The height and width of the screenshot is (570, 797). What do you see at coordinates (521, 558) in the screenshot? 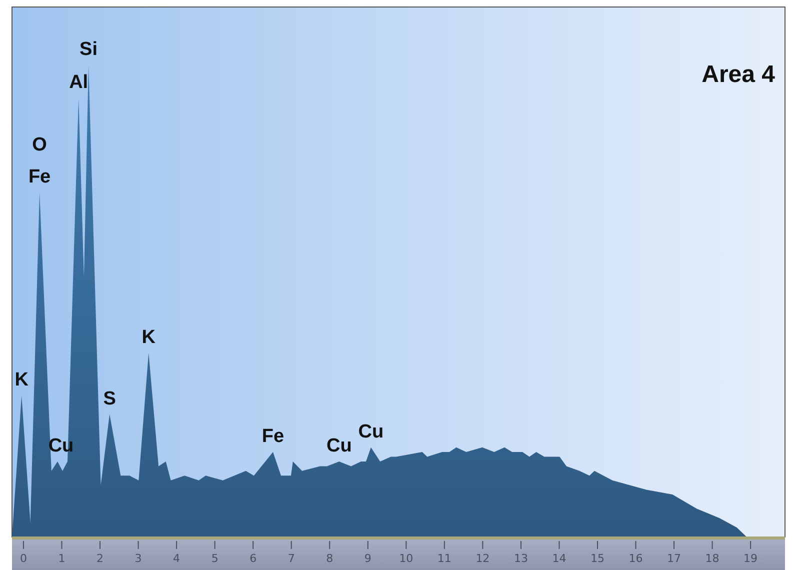
I see `x-tick-label: 13` at bounding box center [521, 558].